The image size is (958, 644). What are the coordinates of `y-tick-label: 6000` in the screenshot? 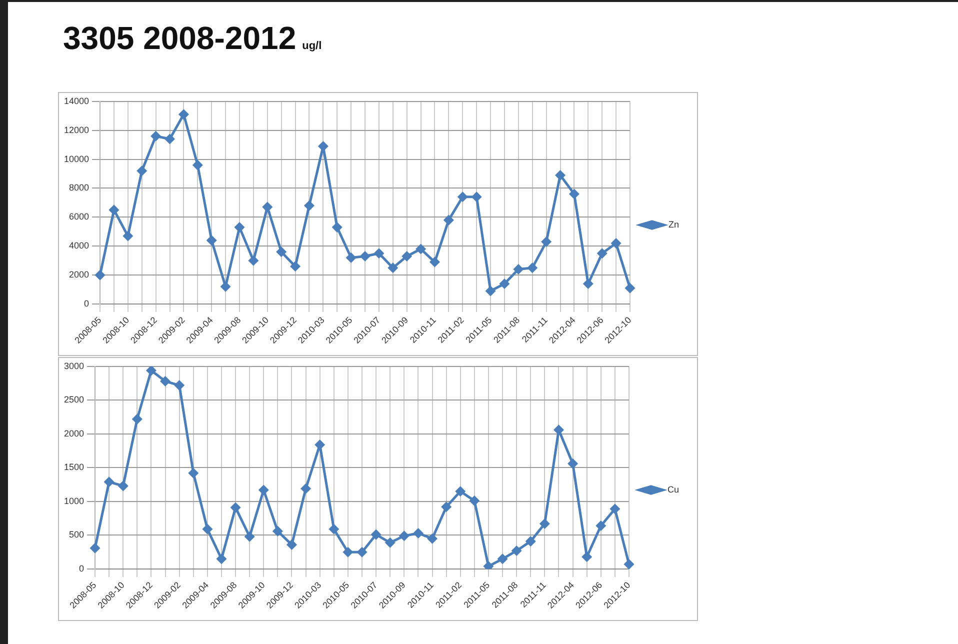 It's located at (79, 217).